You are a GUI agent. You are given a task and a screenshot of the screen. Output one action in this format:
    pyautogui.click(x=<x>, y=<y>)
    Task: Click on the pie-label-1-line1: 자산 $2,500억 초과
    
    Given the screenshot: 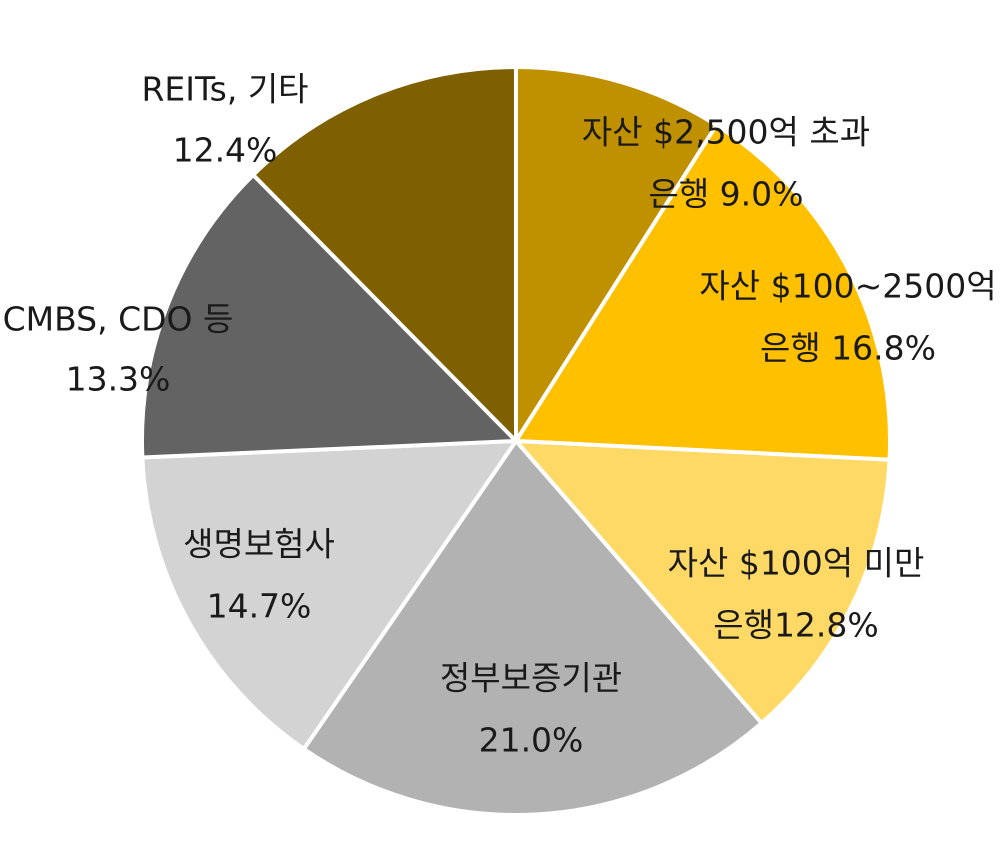 What is the action you would take?
    pyautogui.click(x=726, y=132)
    